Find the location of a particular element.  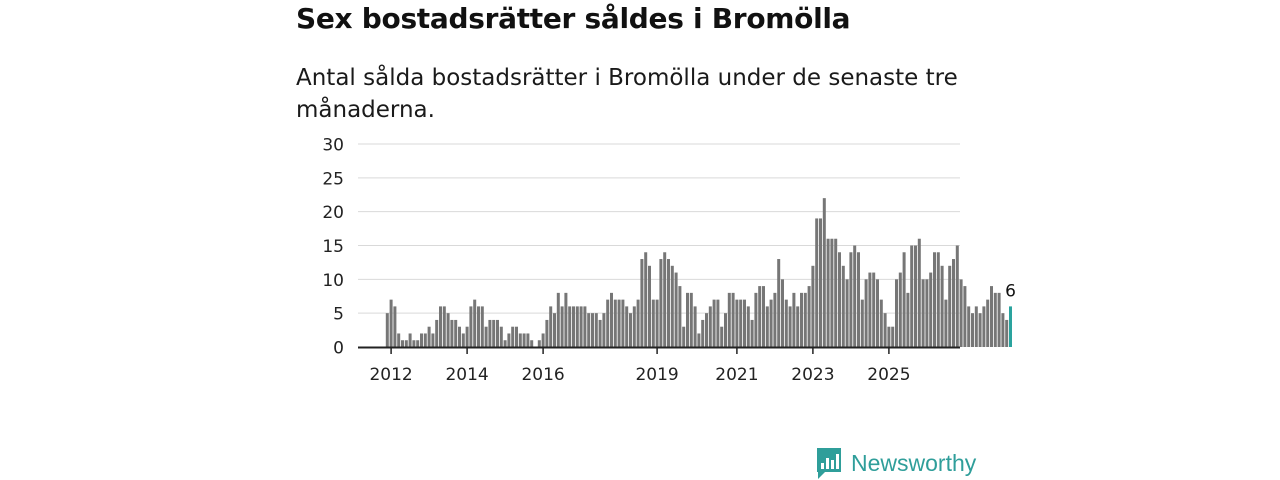

y-tick-label: 25 is located at coordinates (333, 179).